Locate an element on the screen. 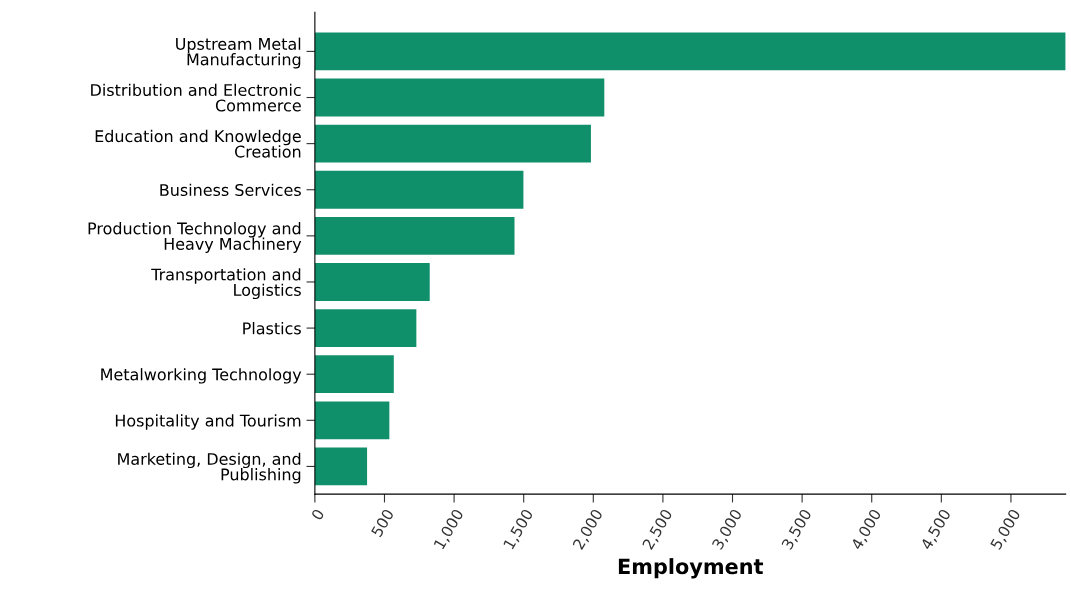 This screenshot has width=1071, height=610. y-tick-label: Transportation and Logistics is located at coordinates (226, 284).